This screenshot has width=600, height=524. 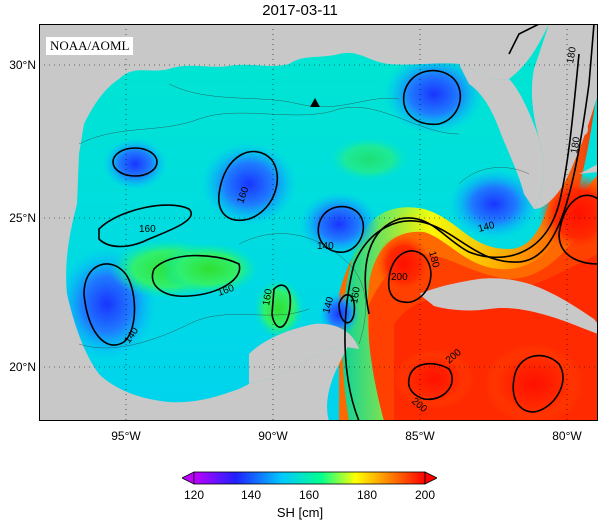 What do you see at coordinates (567, 436) in the screenshot?
I see `lon-label: 80°W` at bounding box center [567, 436].